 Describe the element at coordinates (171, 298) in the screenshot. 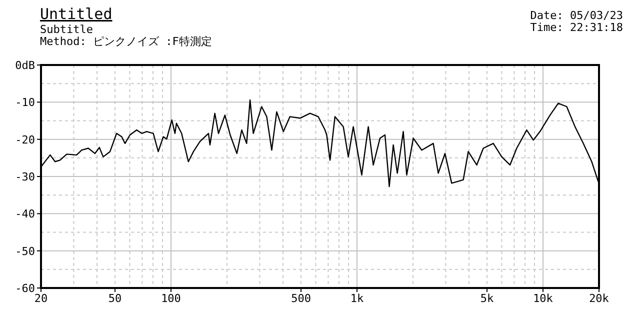

I see `x-tick-label: 100` at that location.